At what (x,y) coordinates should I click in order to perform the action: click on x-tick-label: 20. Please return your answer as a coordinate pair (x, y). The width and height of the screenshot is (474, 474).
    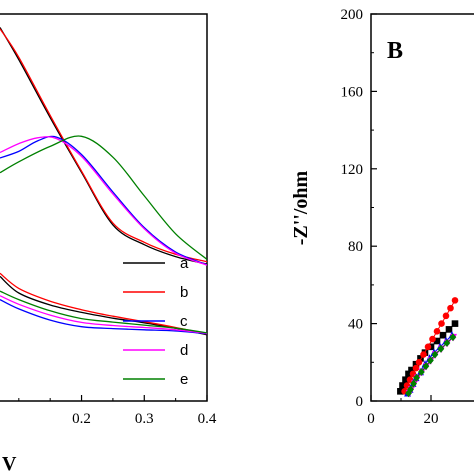
    Looking at the image, I should click on (431, 419).